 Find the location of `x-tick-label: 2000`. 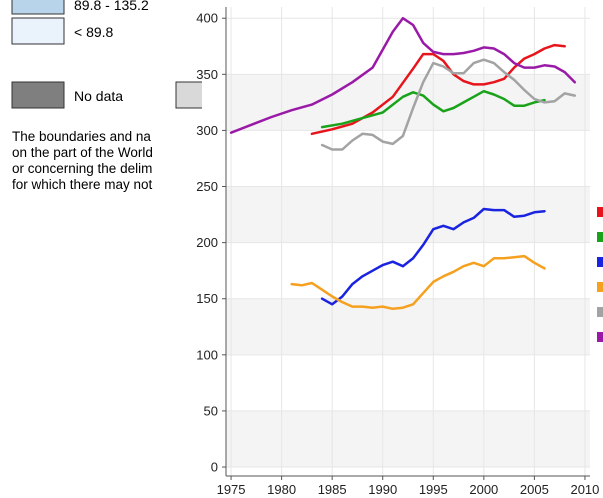

x-tick-label: 2000 is located at coordinates (483, 489).